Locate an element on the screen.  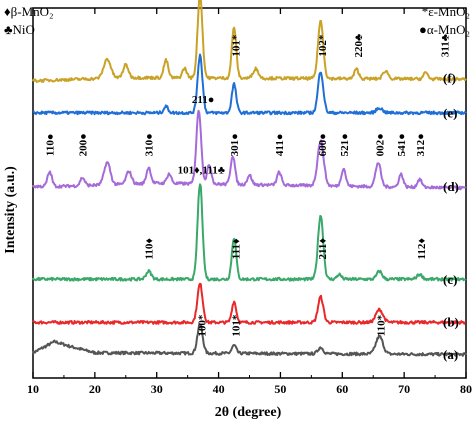
x-tick-label: 10 is located at coordinates (33, 389).